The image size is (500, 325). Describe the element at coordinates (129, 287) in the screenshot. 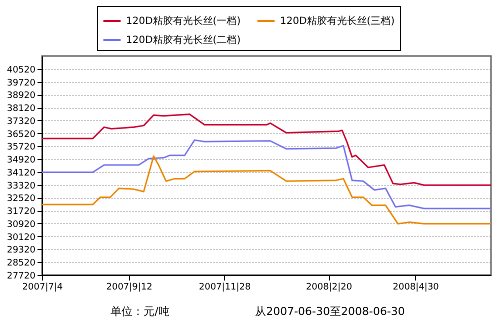

I see `x-tick-label: 2007|9|12` at that location.